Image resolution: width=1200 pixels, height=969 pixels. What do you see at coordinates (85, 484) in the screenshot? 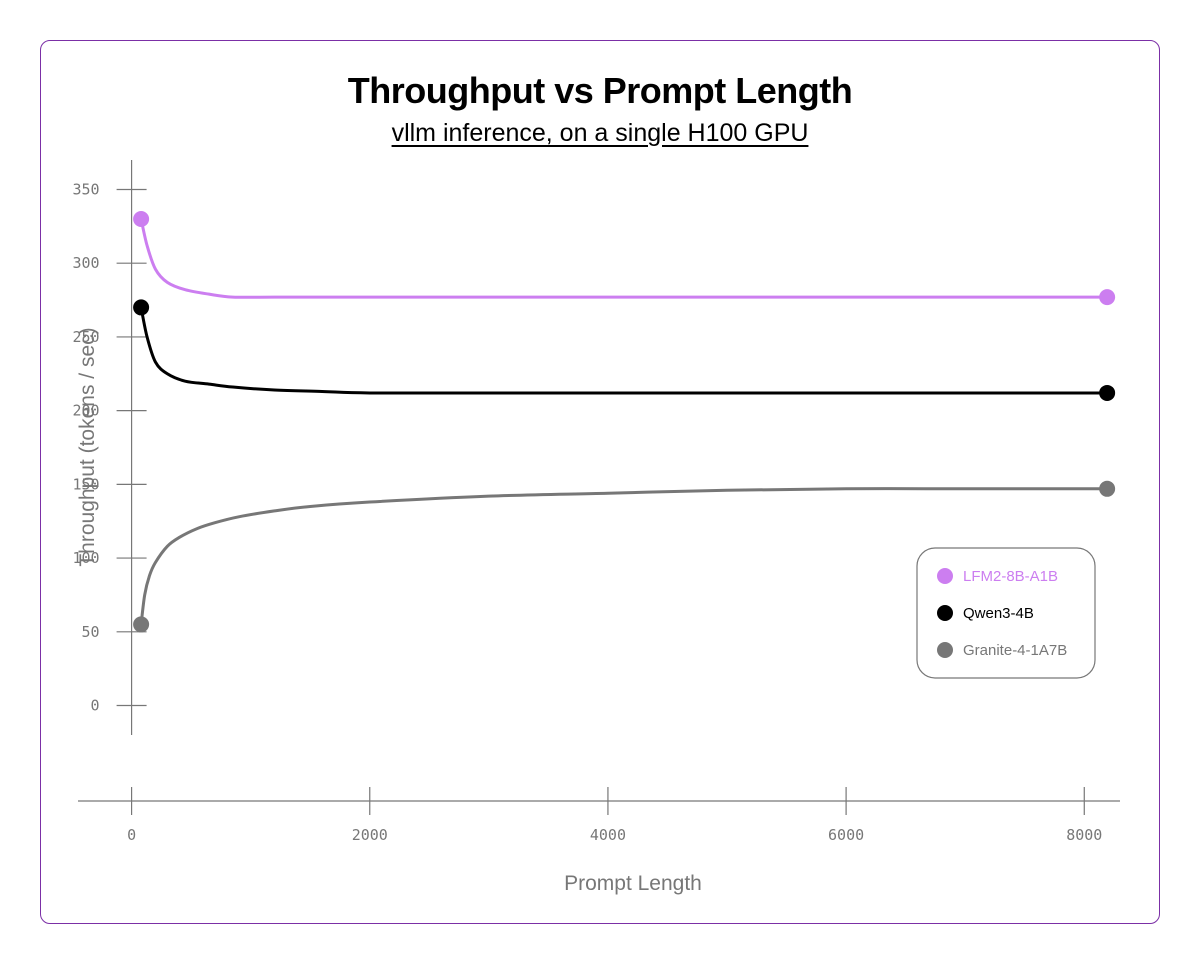
I see `y-tick-label-150: 150` at bounding box center [85, 484].